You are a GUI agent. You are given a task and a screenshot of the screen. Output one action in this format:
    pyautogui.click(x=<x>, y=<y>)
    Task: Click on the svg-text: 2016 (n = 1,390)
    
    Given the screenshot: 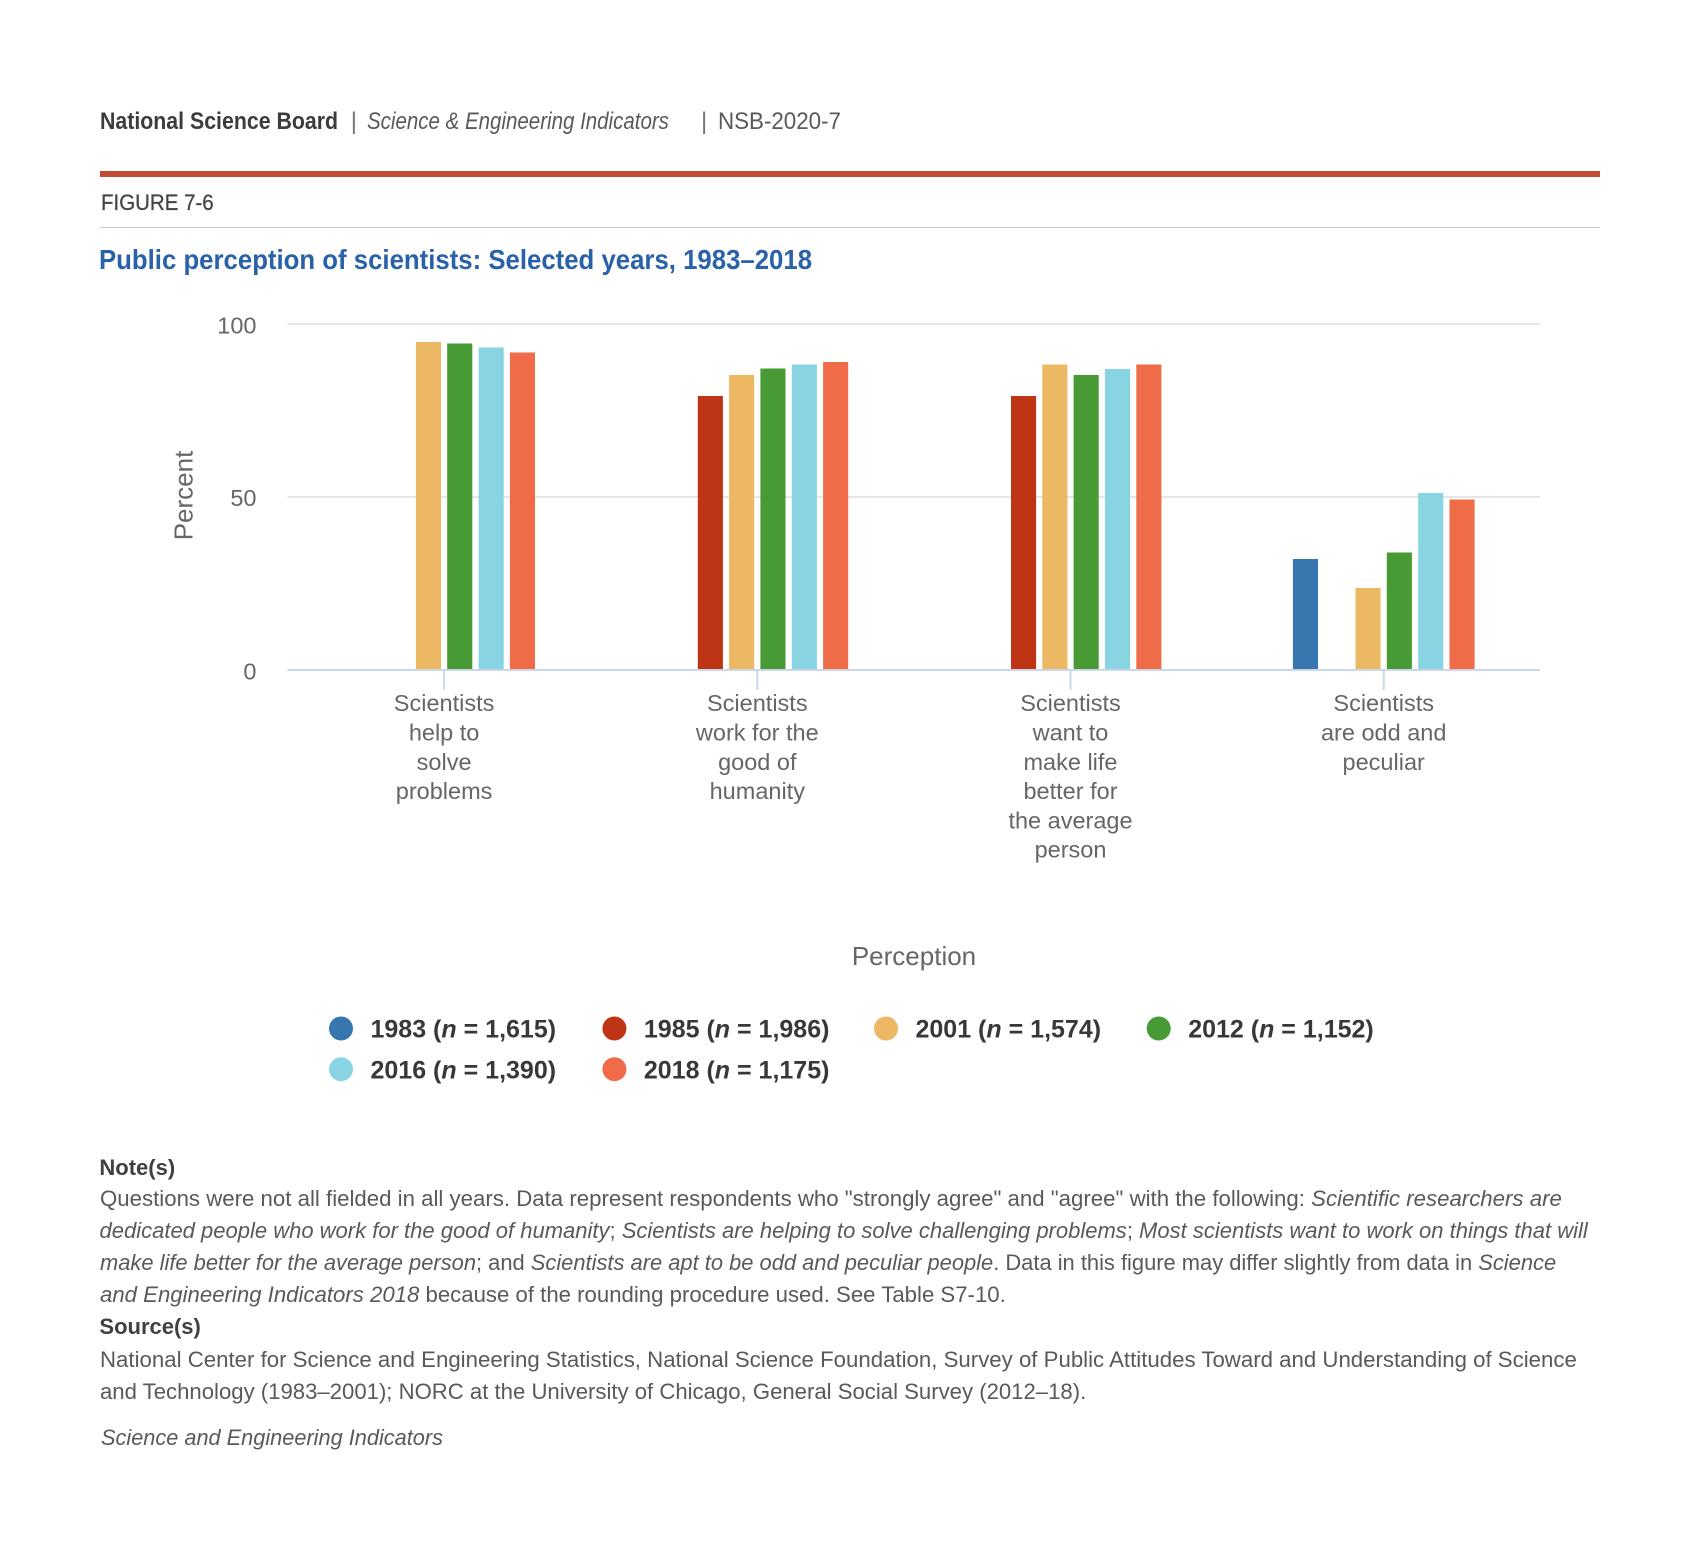 What is the action you would take?
    pyautogui.click(x=464, y=1070)
    